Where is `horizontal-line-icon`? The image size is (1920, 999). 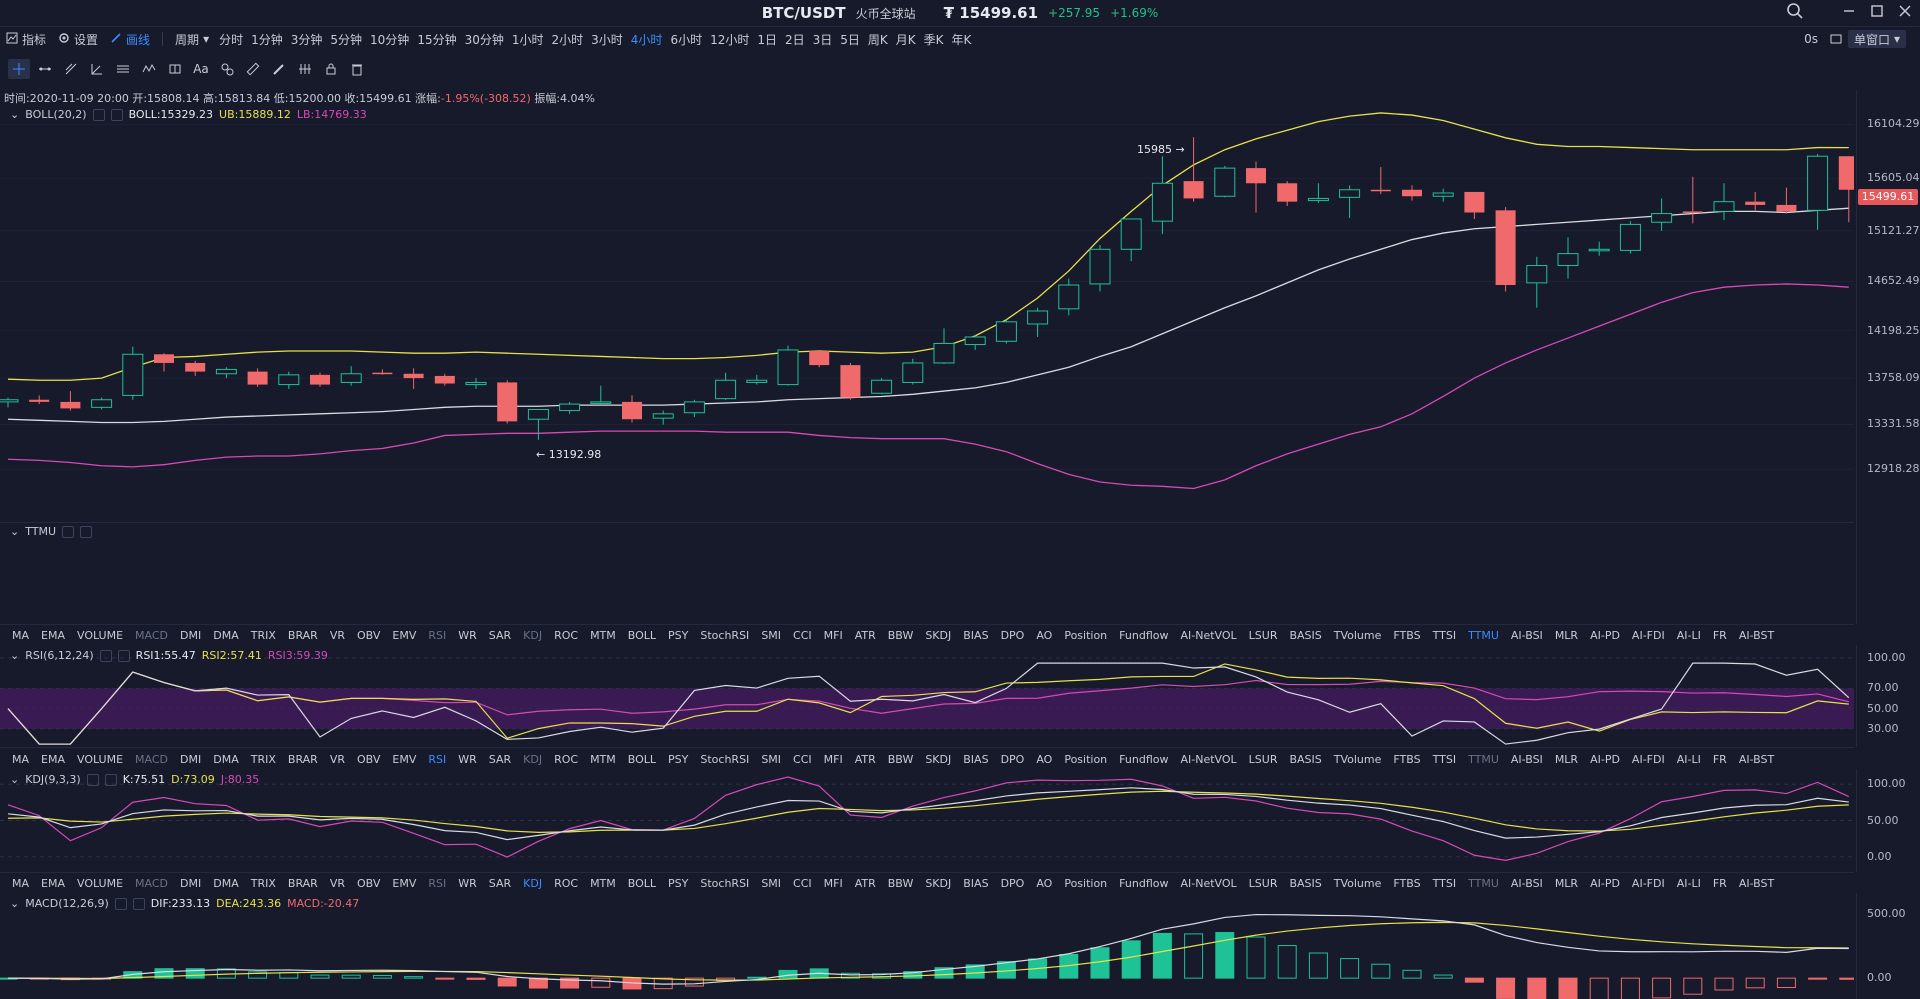 horizontal-line-icon is located at coordinates (45, 69).